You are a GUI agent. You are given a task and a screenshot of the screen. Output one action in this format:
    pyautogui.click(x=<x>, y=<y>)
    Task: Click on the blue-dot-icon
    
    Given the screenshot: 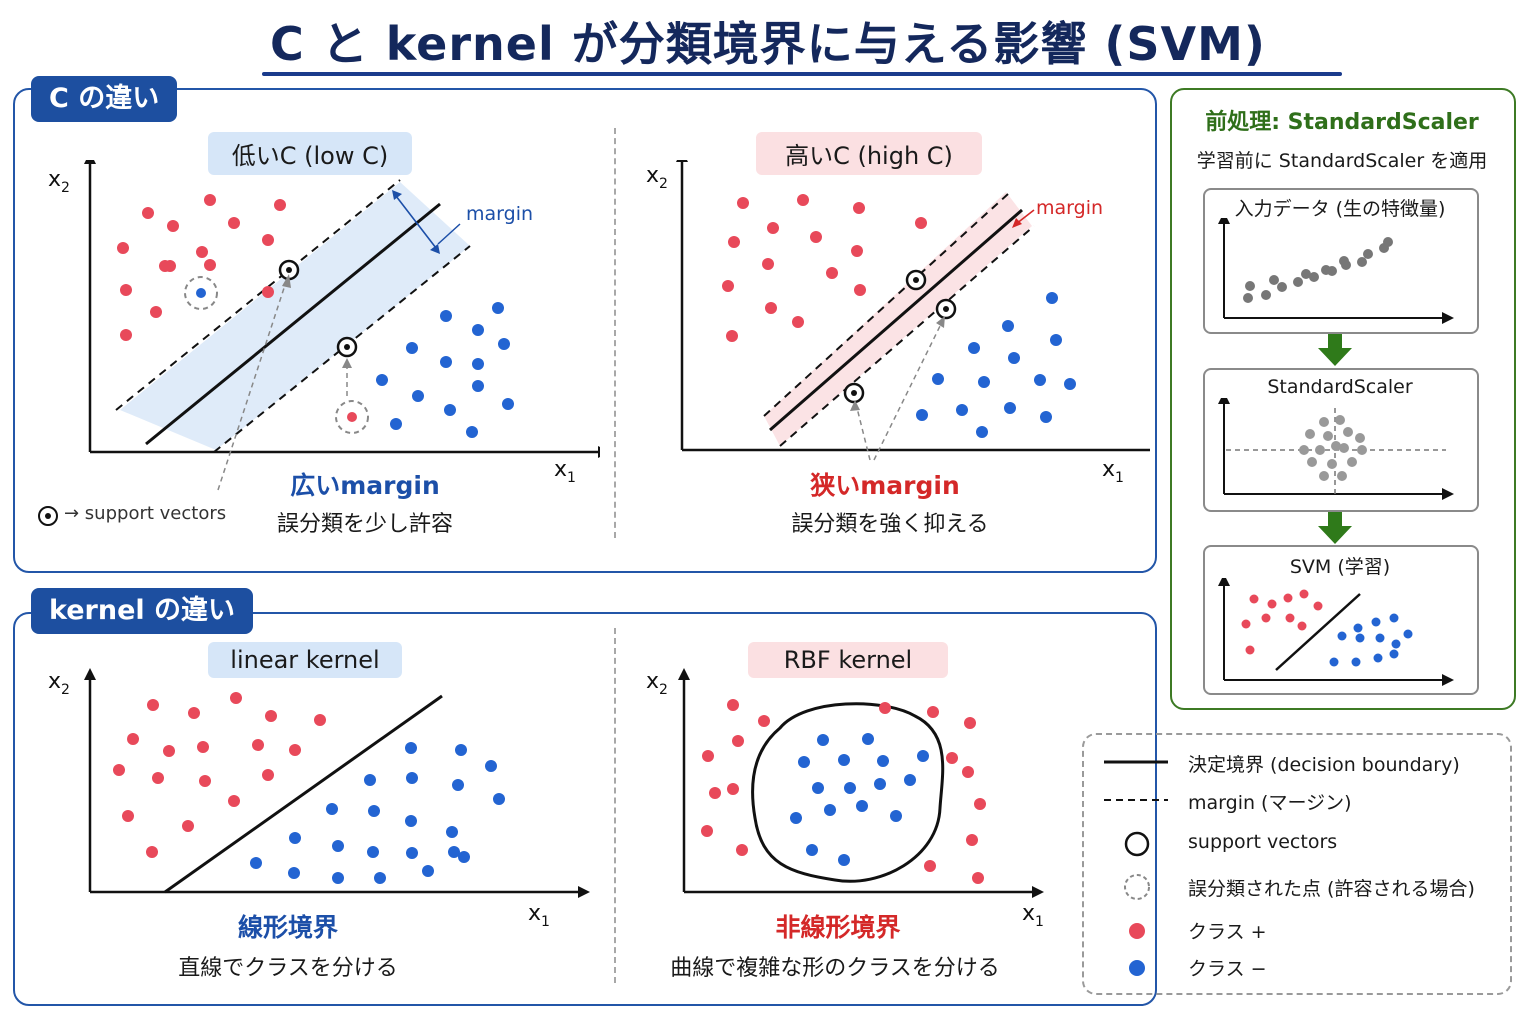 What is the action you would take?
    pyautogui.click(x=1137, y=968)
    